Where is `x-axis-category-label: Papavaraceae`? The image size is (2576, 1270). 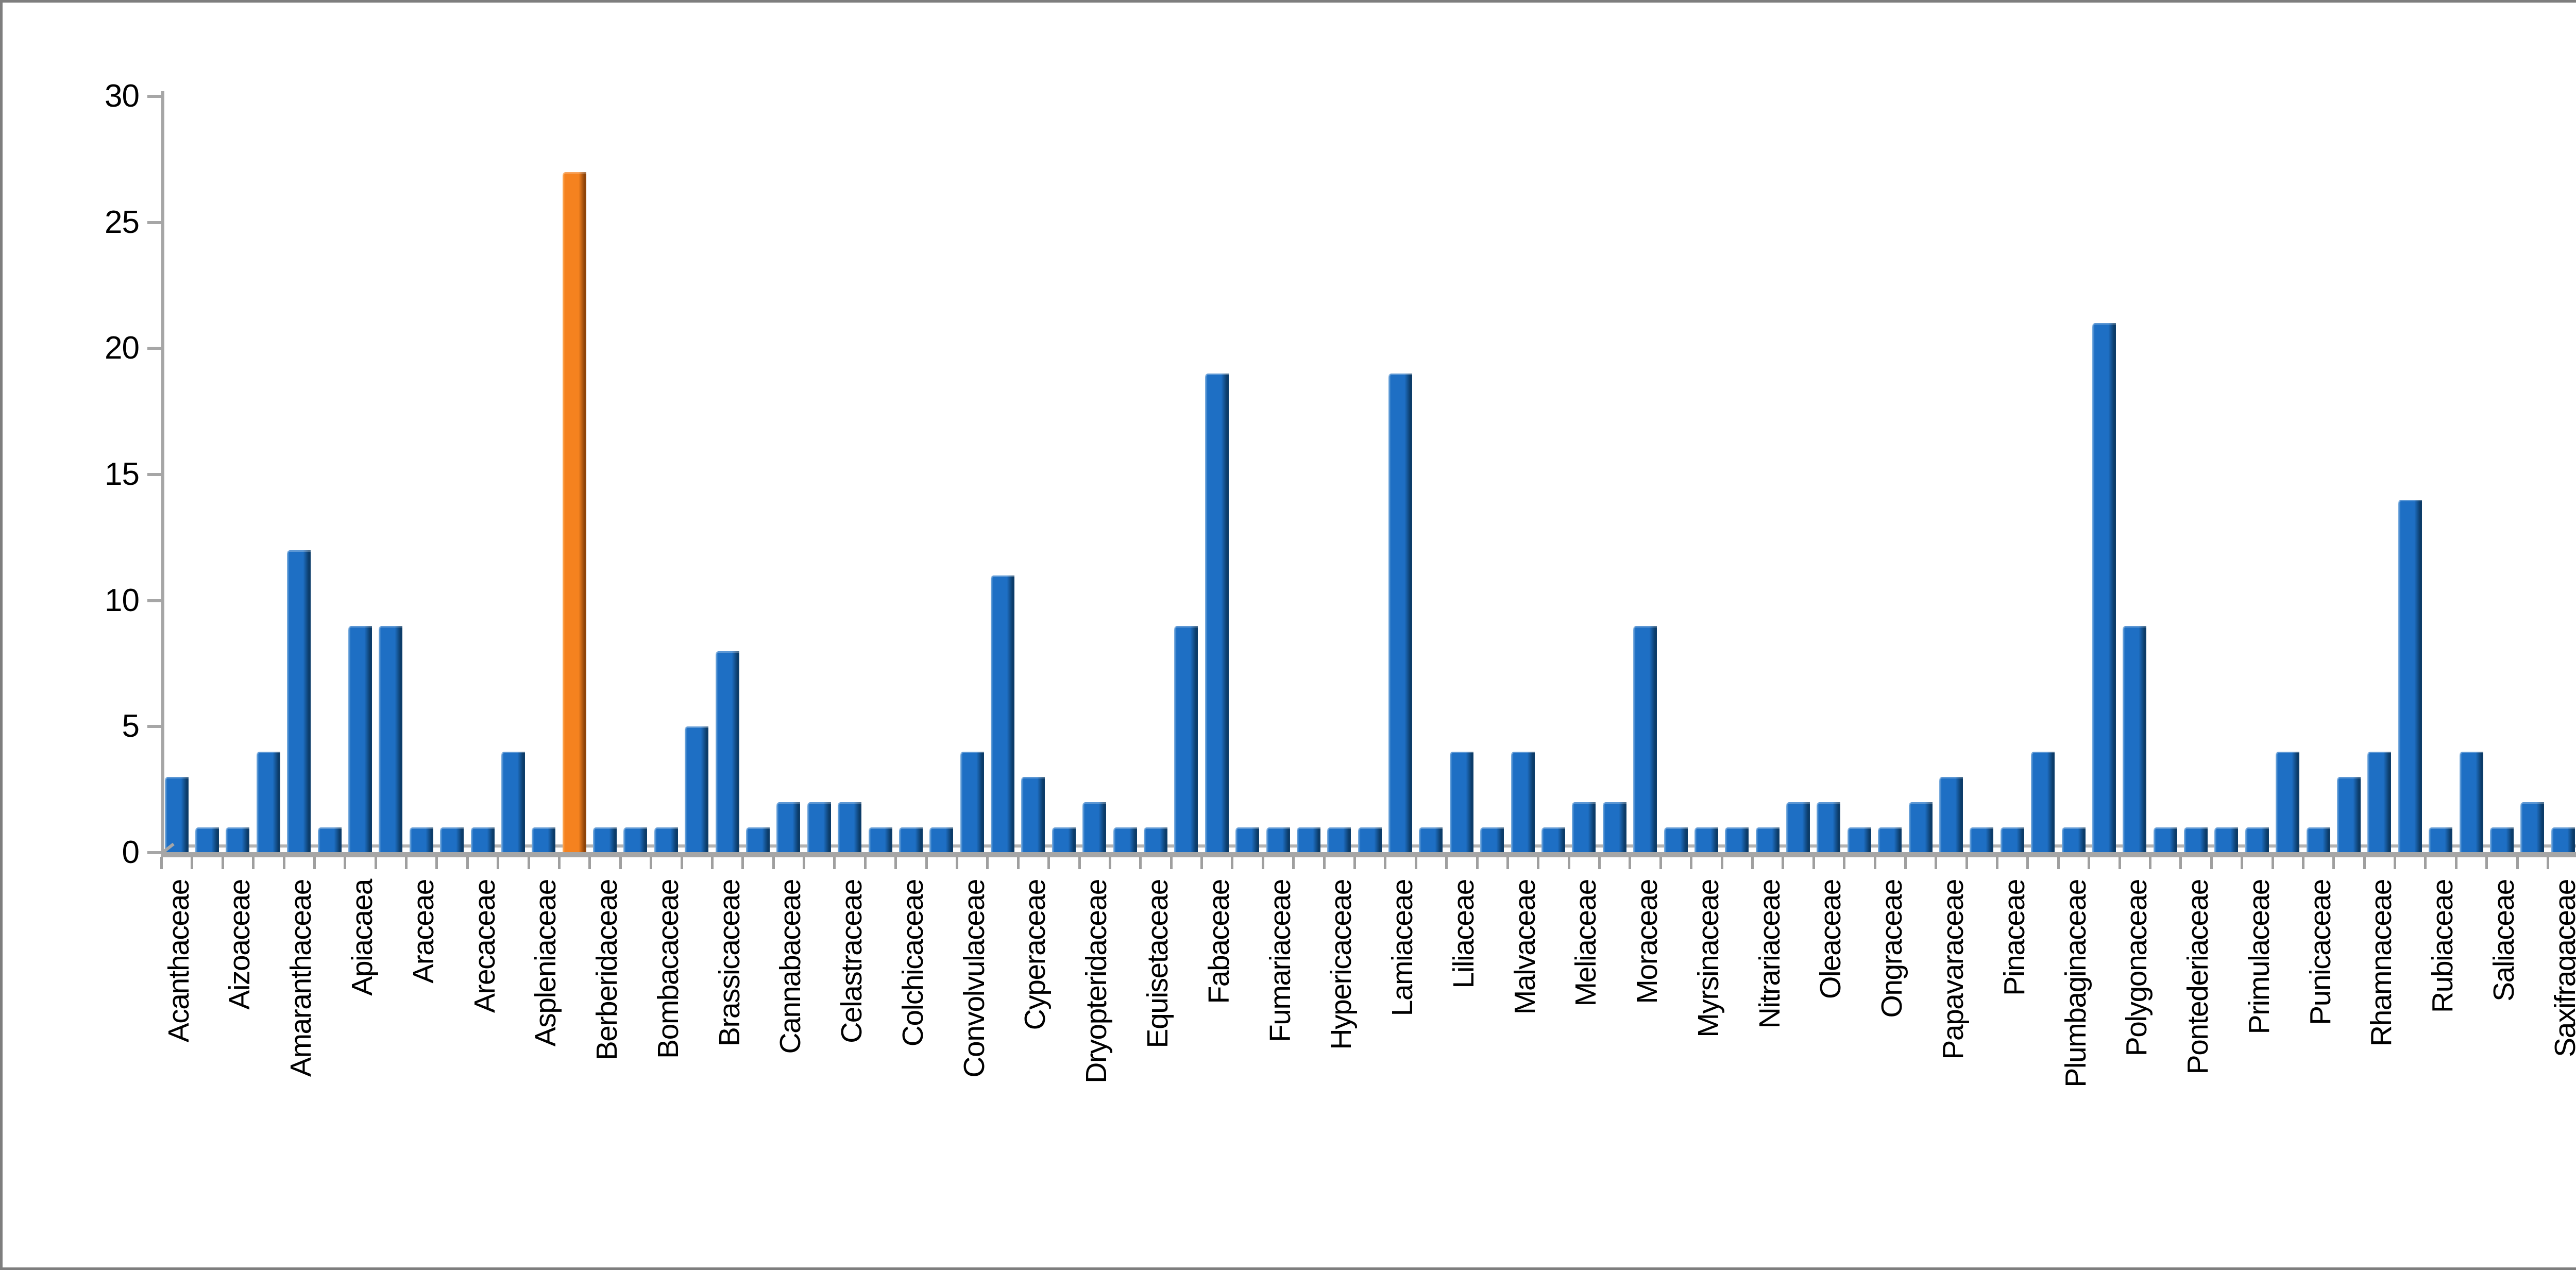 x-axis-category-label: Papavaraceae is located at coordinates (1953, 969).